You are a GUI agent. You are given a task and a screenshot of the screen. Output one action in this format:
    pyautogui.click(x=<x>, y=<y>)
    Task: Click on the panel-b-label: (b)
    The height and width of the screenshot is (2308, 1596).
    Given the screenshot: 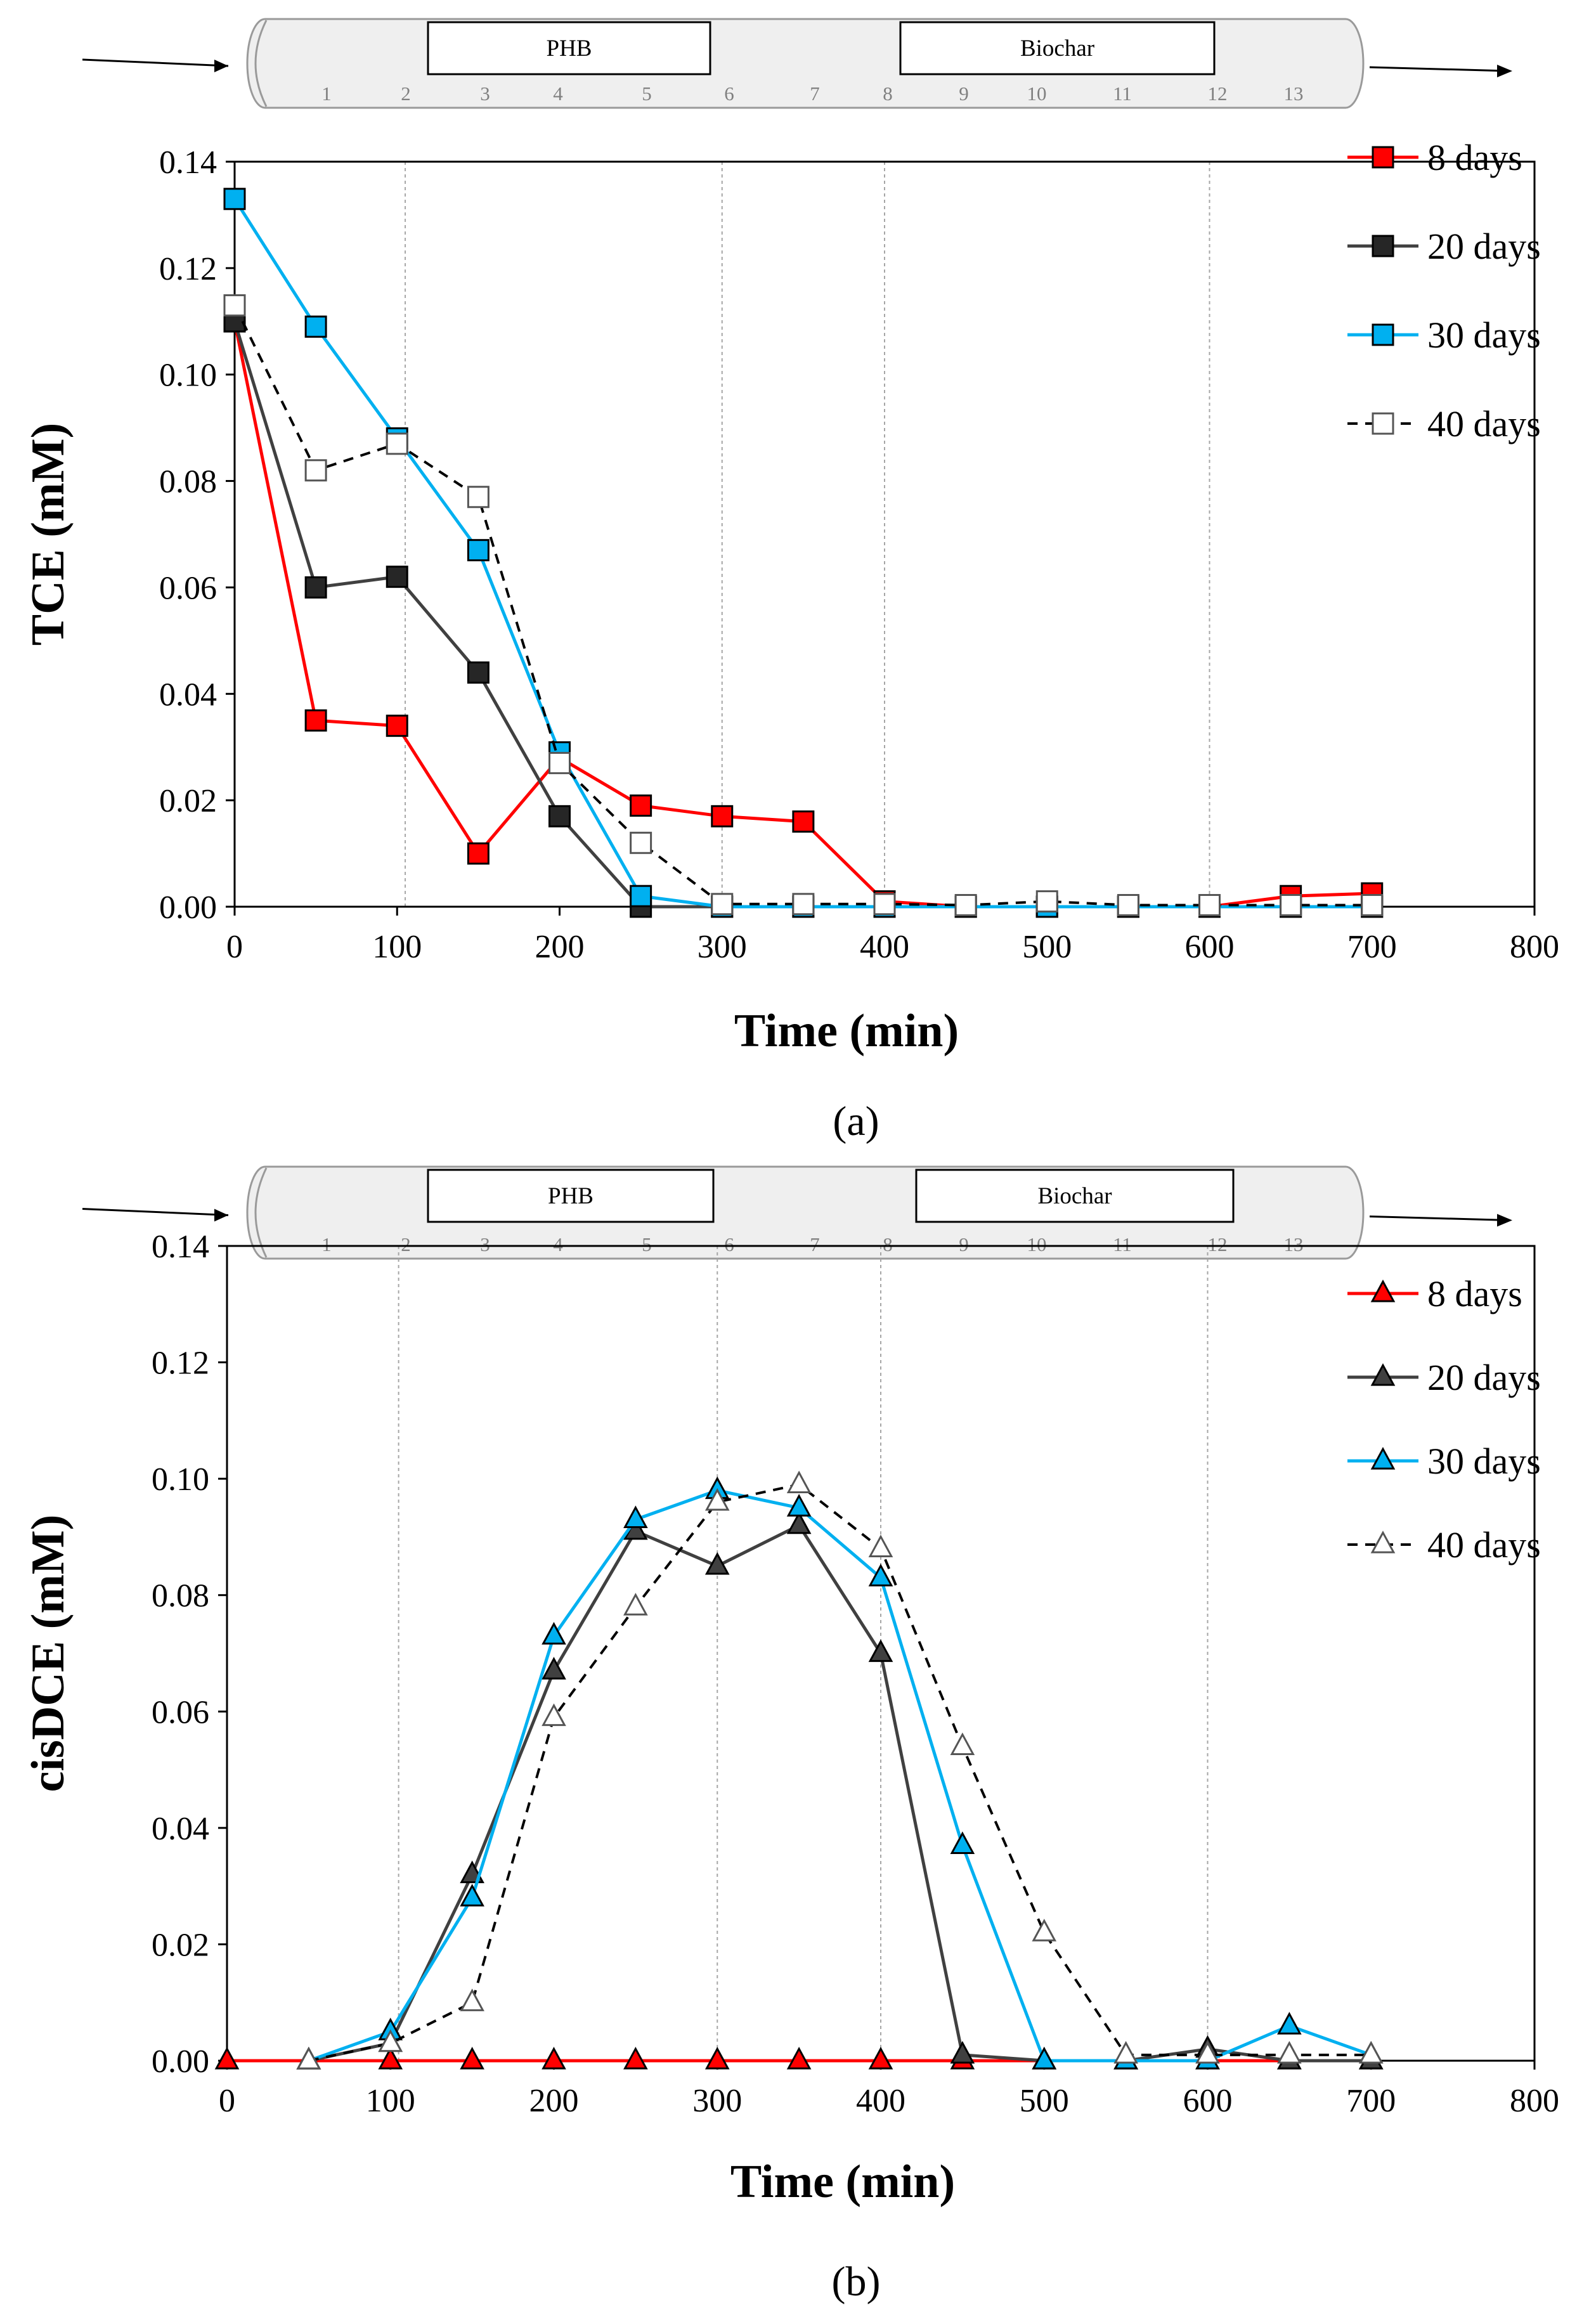 What is the action you would take?
    pyautogui.click(x=856, y=2282)
    